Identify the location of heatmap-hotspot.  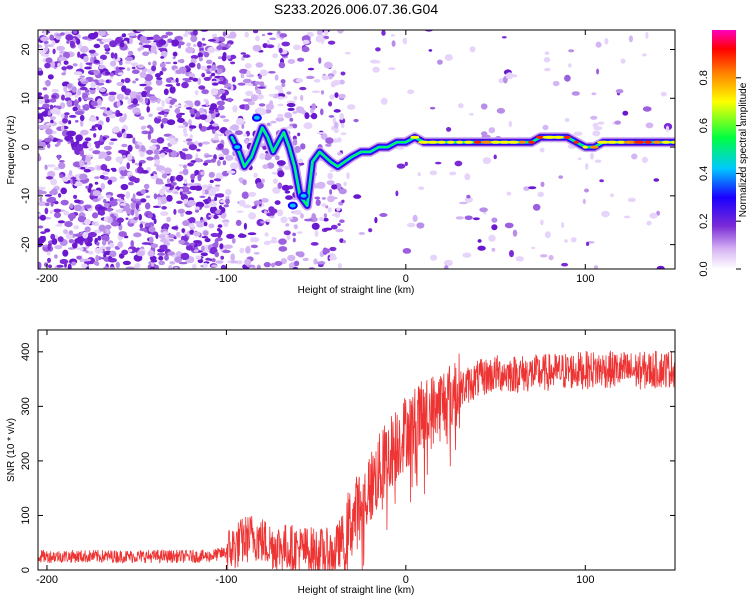
(576, 142).